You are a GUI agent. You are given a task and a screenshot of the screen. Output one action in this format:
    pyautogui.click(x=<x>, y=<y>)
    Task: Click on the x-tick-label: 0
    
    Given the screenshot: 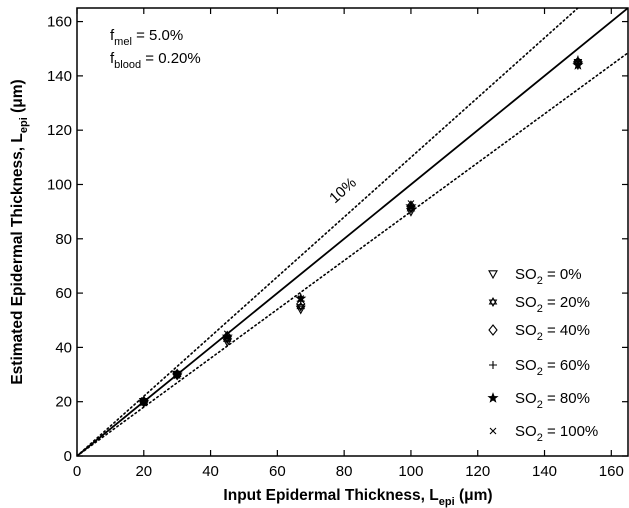 What is the action you would take?
    pyautogui.click(x=77, y=471)
    